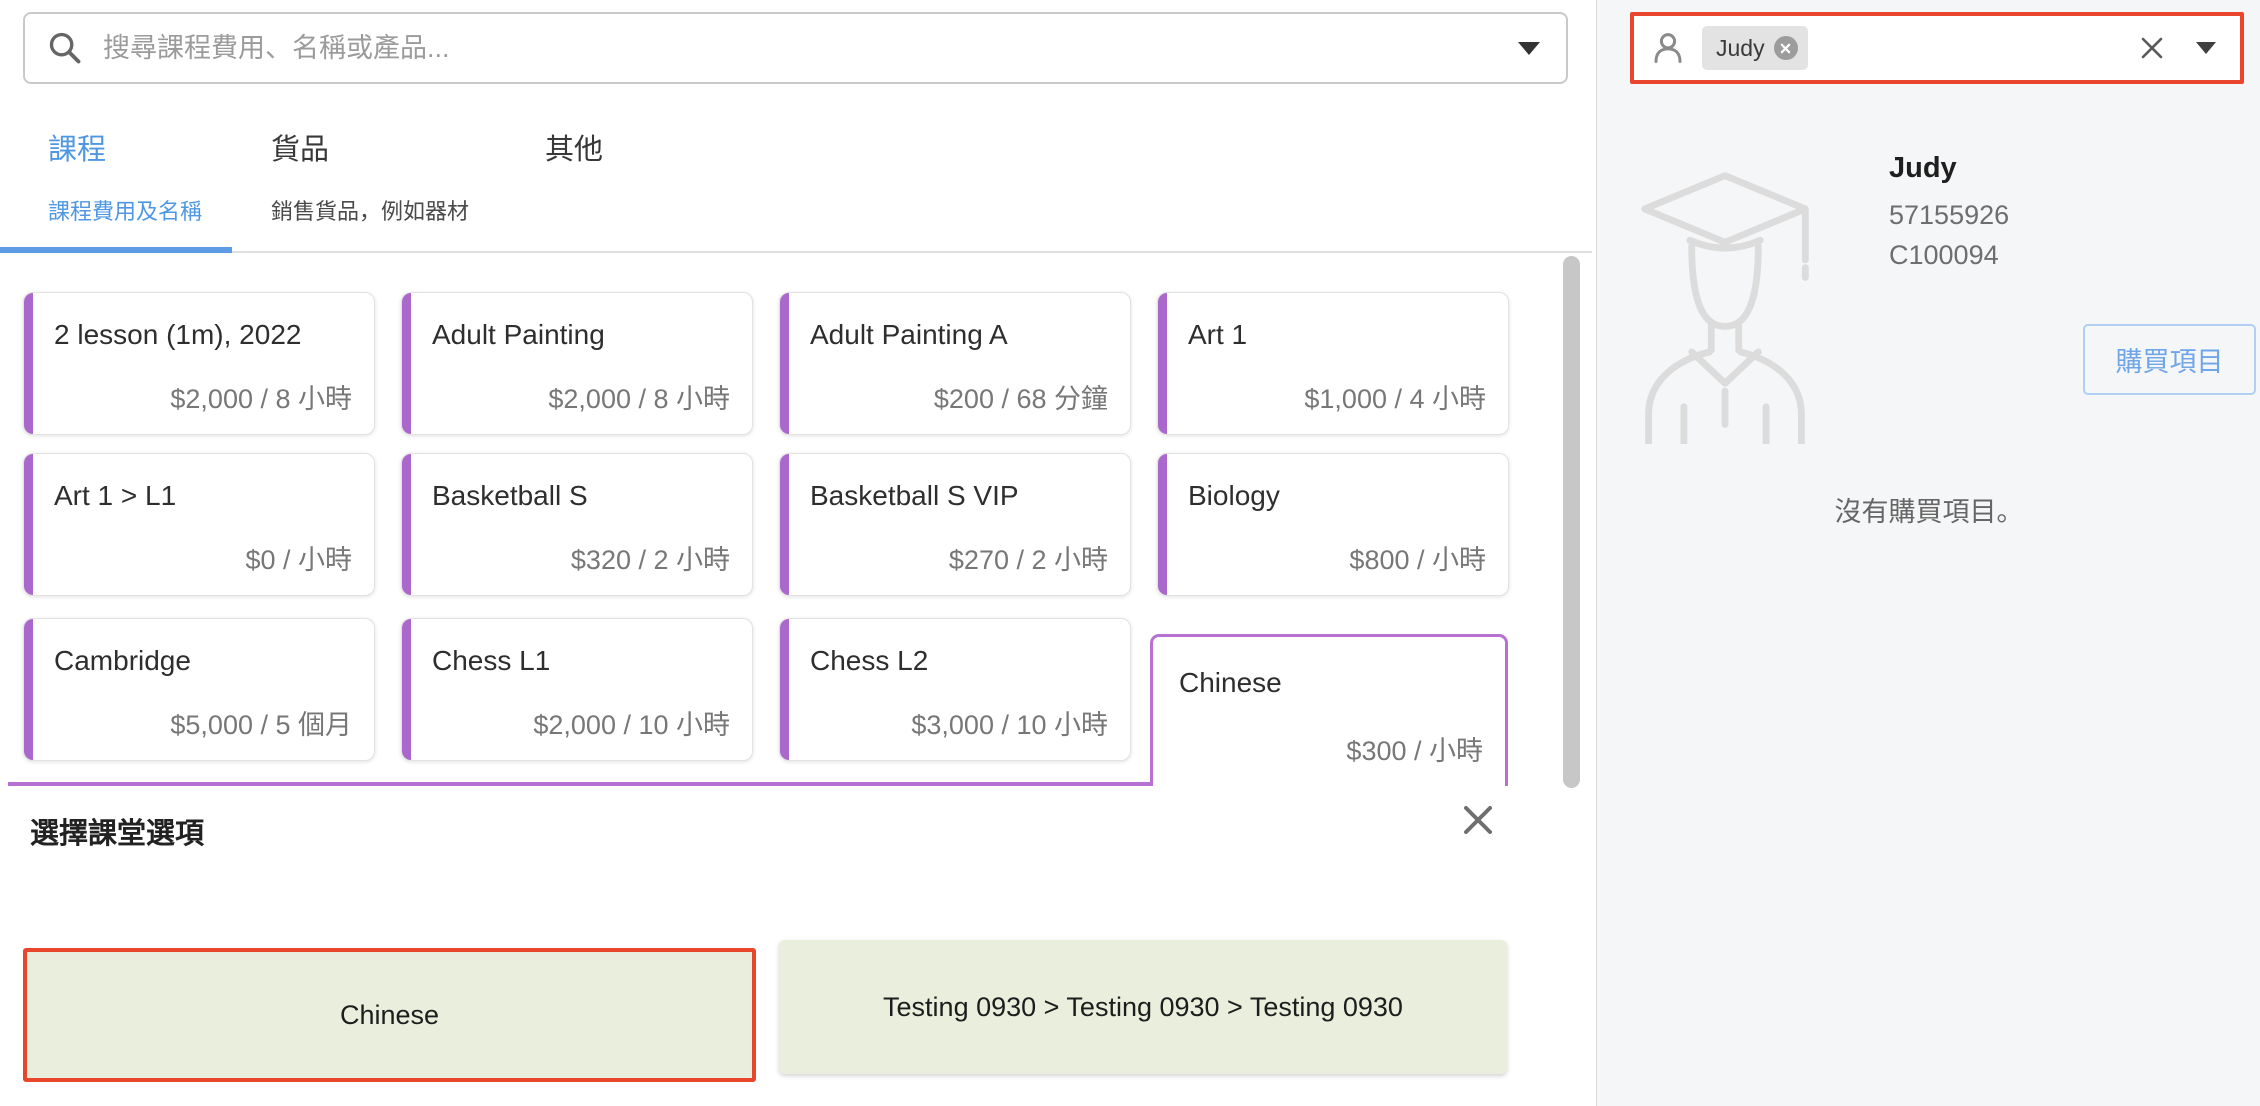  What do you see at coordinates (1333, 363) in the screenshot?
I see `course-card: Art 1 $1,000 / 4 小時` at bounding box center [1333, 363].